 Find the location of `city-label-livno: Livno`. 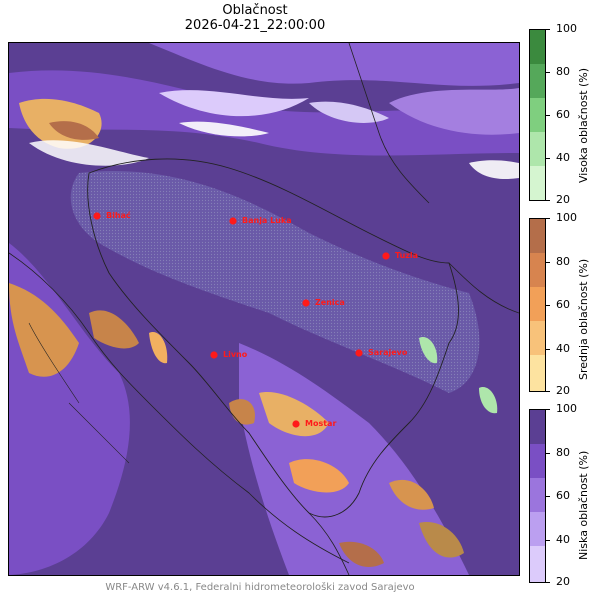

city-label-livno: Livno is located at coordinates (235, 354).